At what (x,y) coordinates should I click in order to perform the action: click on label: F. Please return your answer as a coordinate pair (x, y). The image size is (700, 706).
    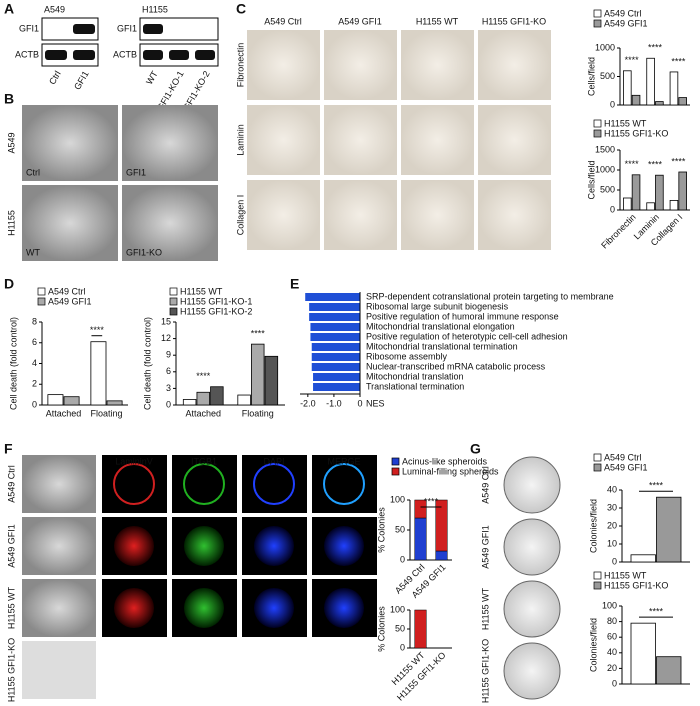
    Looking at the image, I should click on (8, 449).